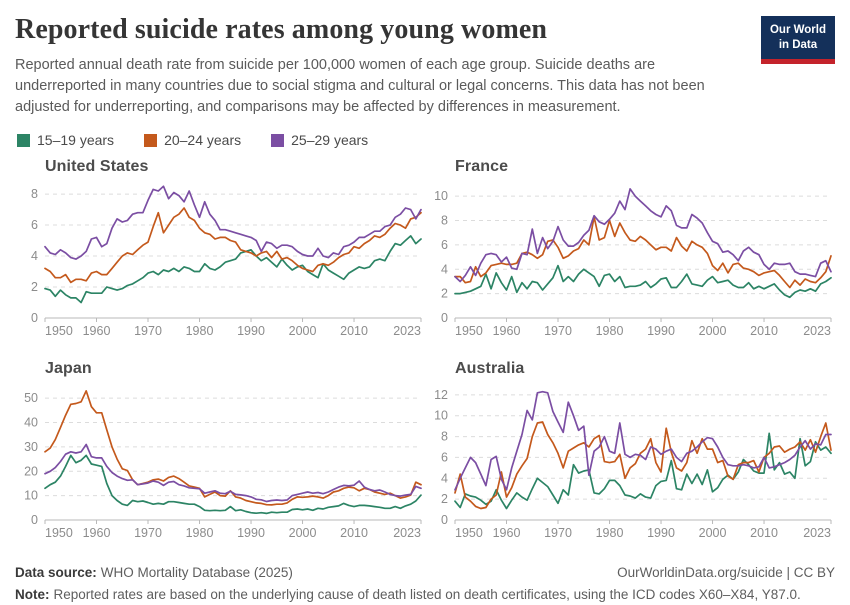 The height and width of the screenshot is (605, 850). Describe the element at coordinates (798, 44) in the screenshot. I see `owid-logo-line2: in Data` at that location.